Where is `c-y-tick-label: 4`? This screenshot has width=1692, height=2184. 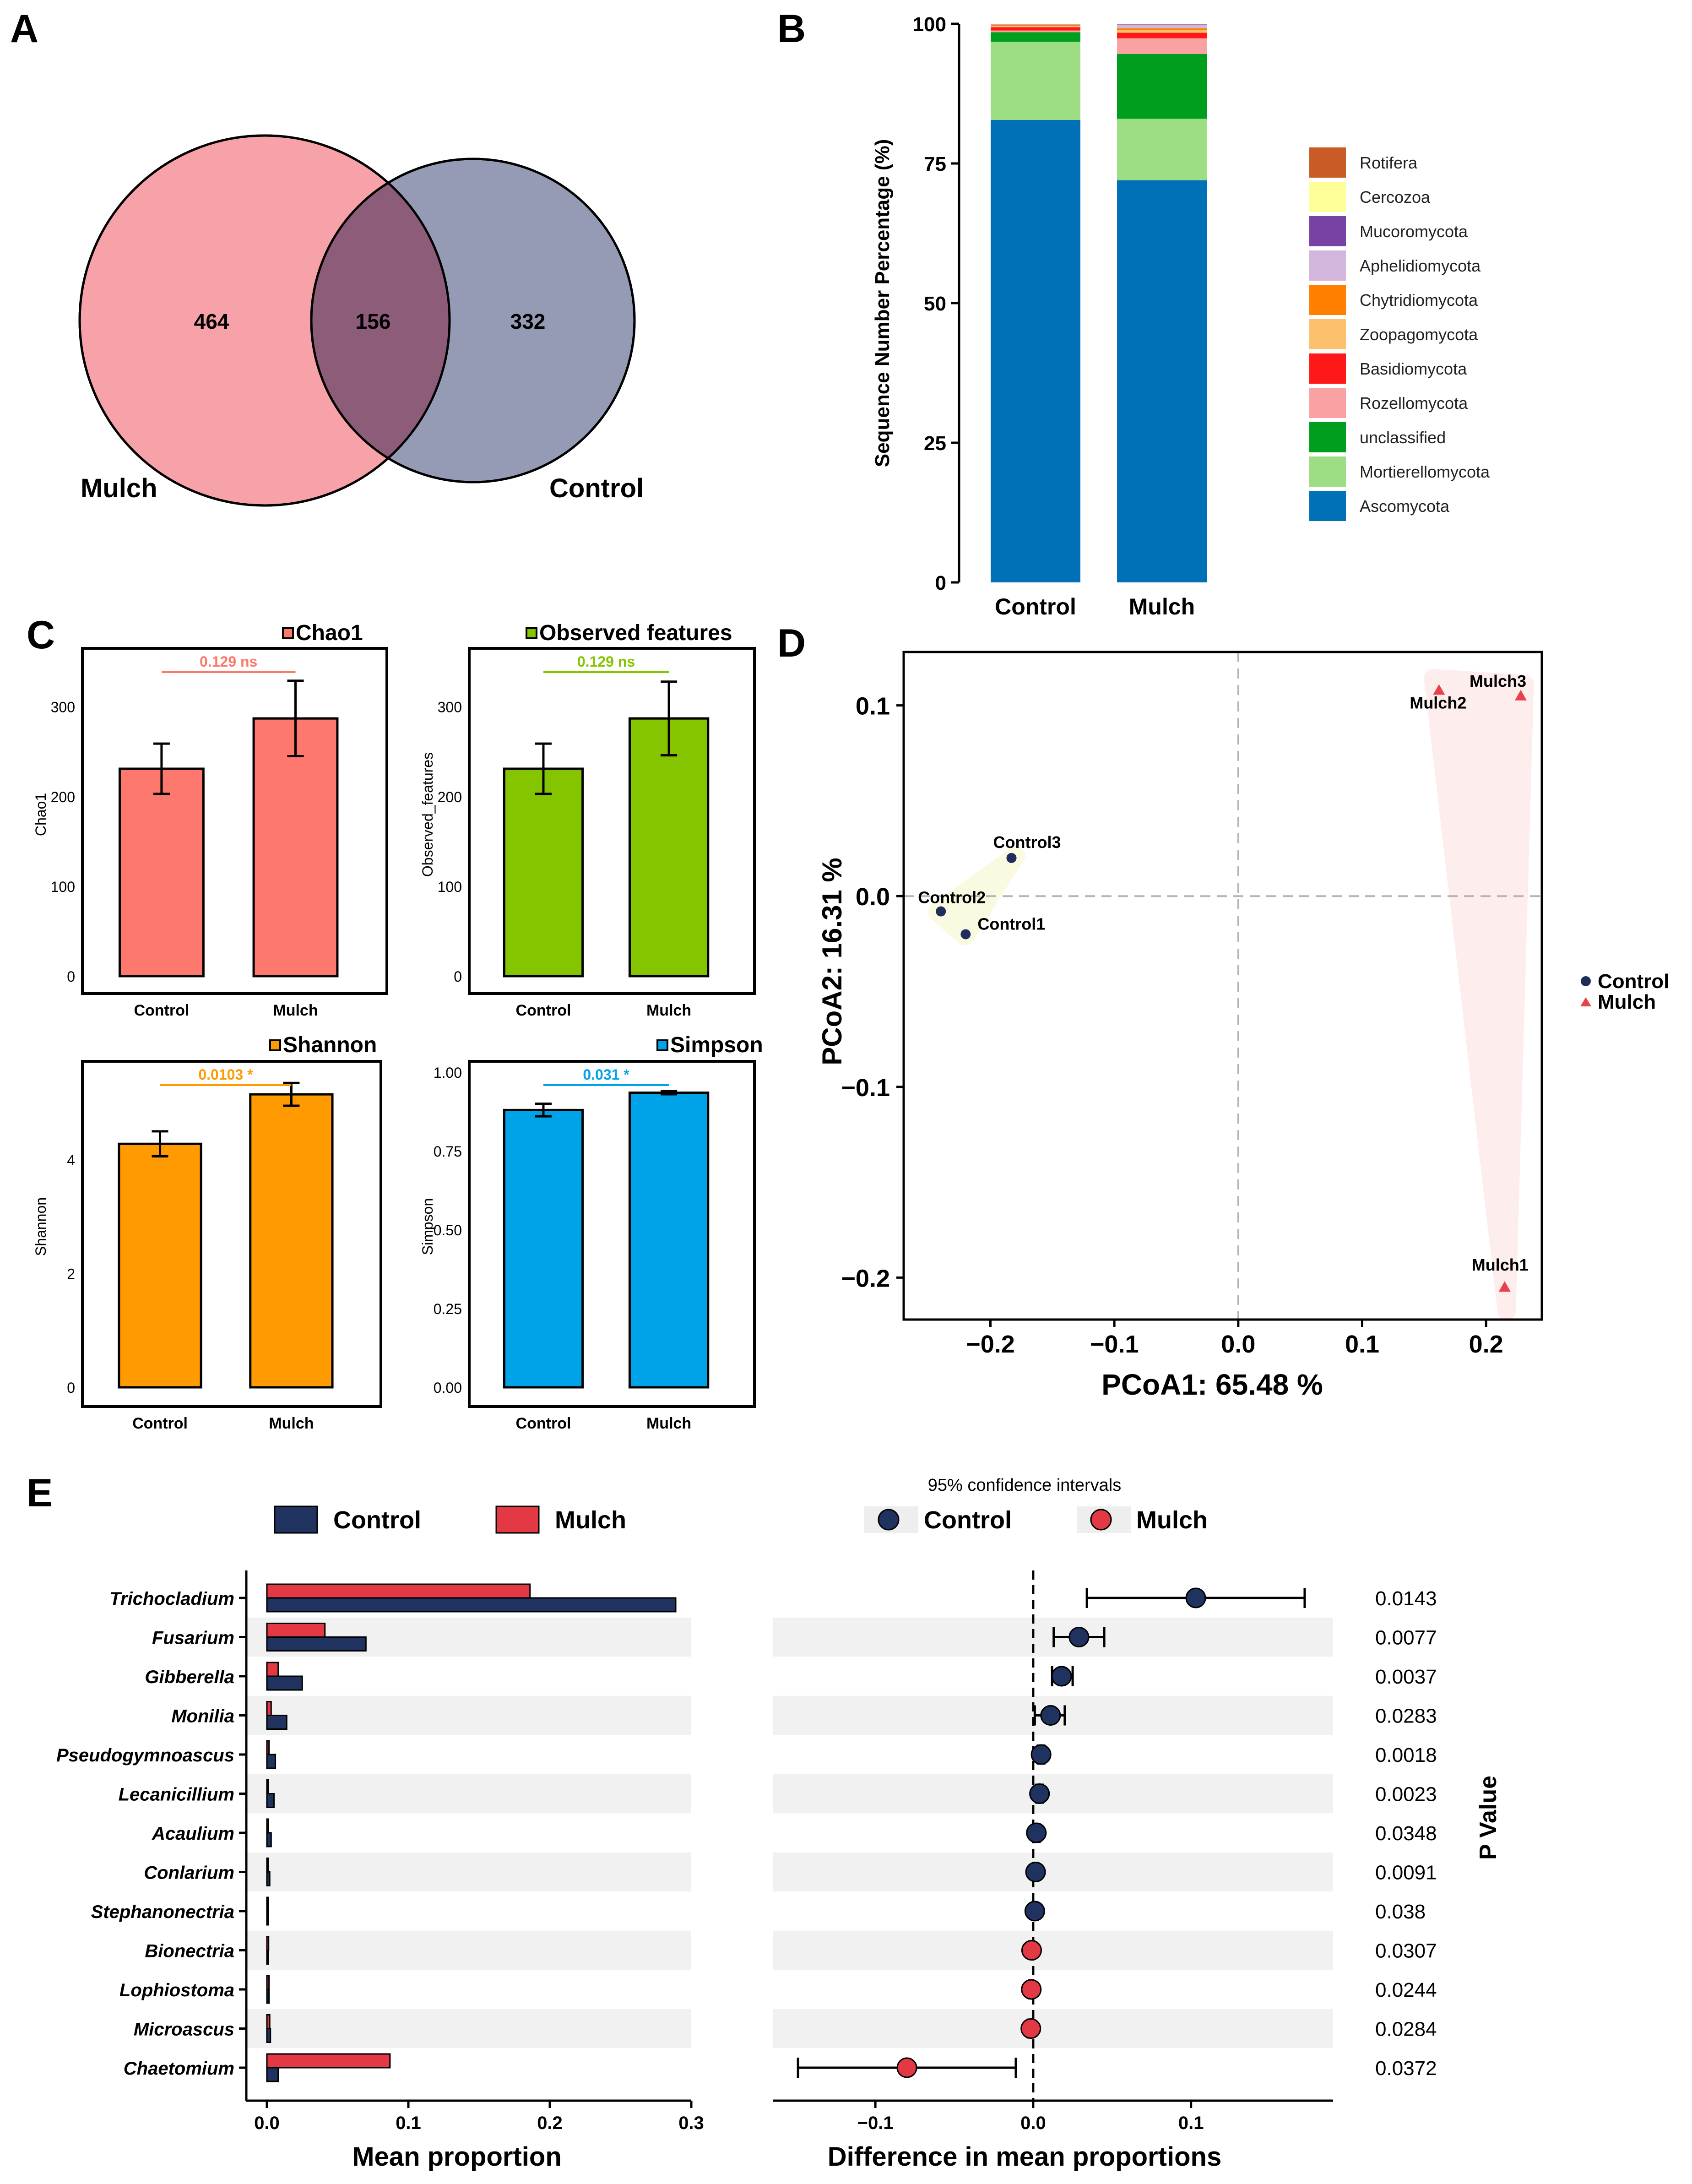
c-y-tick-label: 4 is located at coordinates (71, 1160).